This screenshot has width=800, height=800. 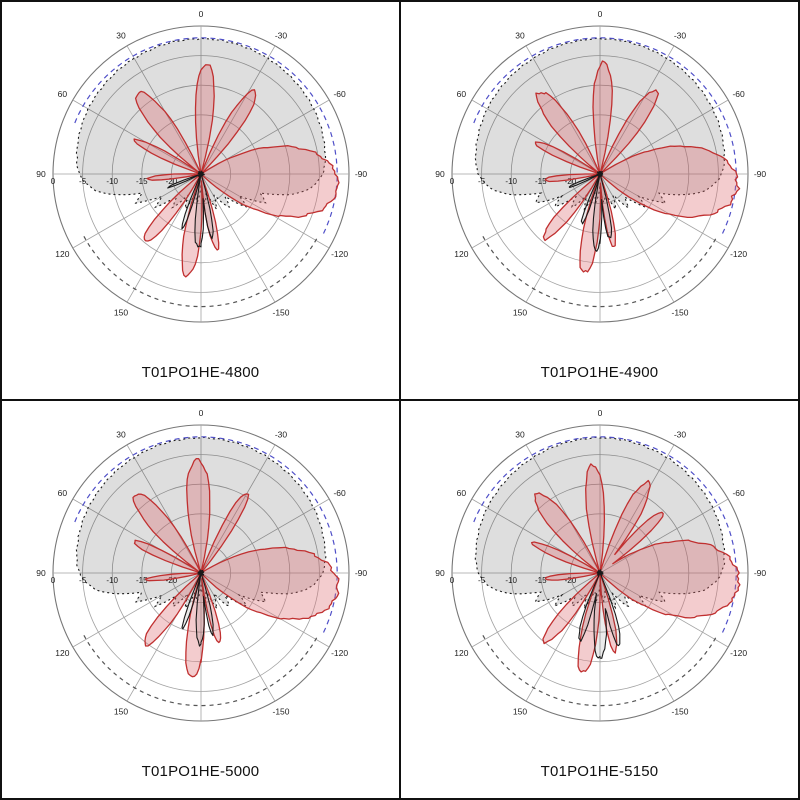 I want to click on panel-title: T01PO1HE-4800, so click(x=200, y=372).